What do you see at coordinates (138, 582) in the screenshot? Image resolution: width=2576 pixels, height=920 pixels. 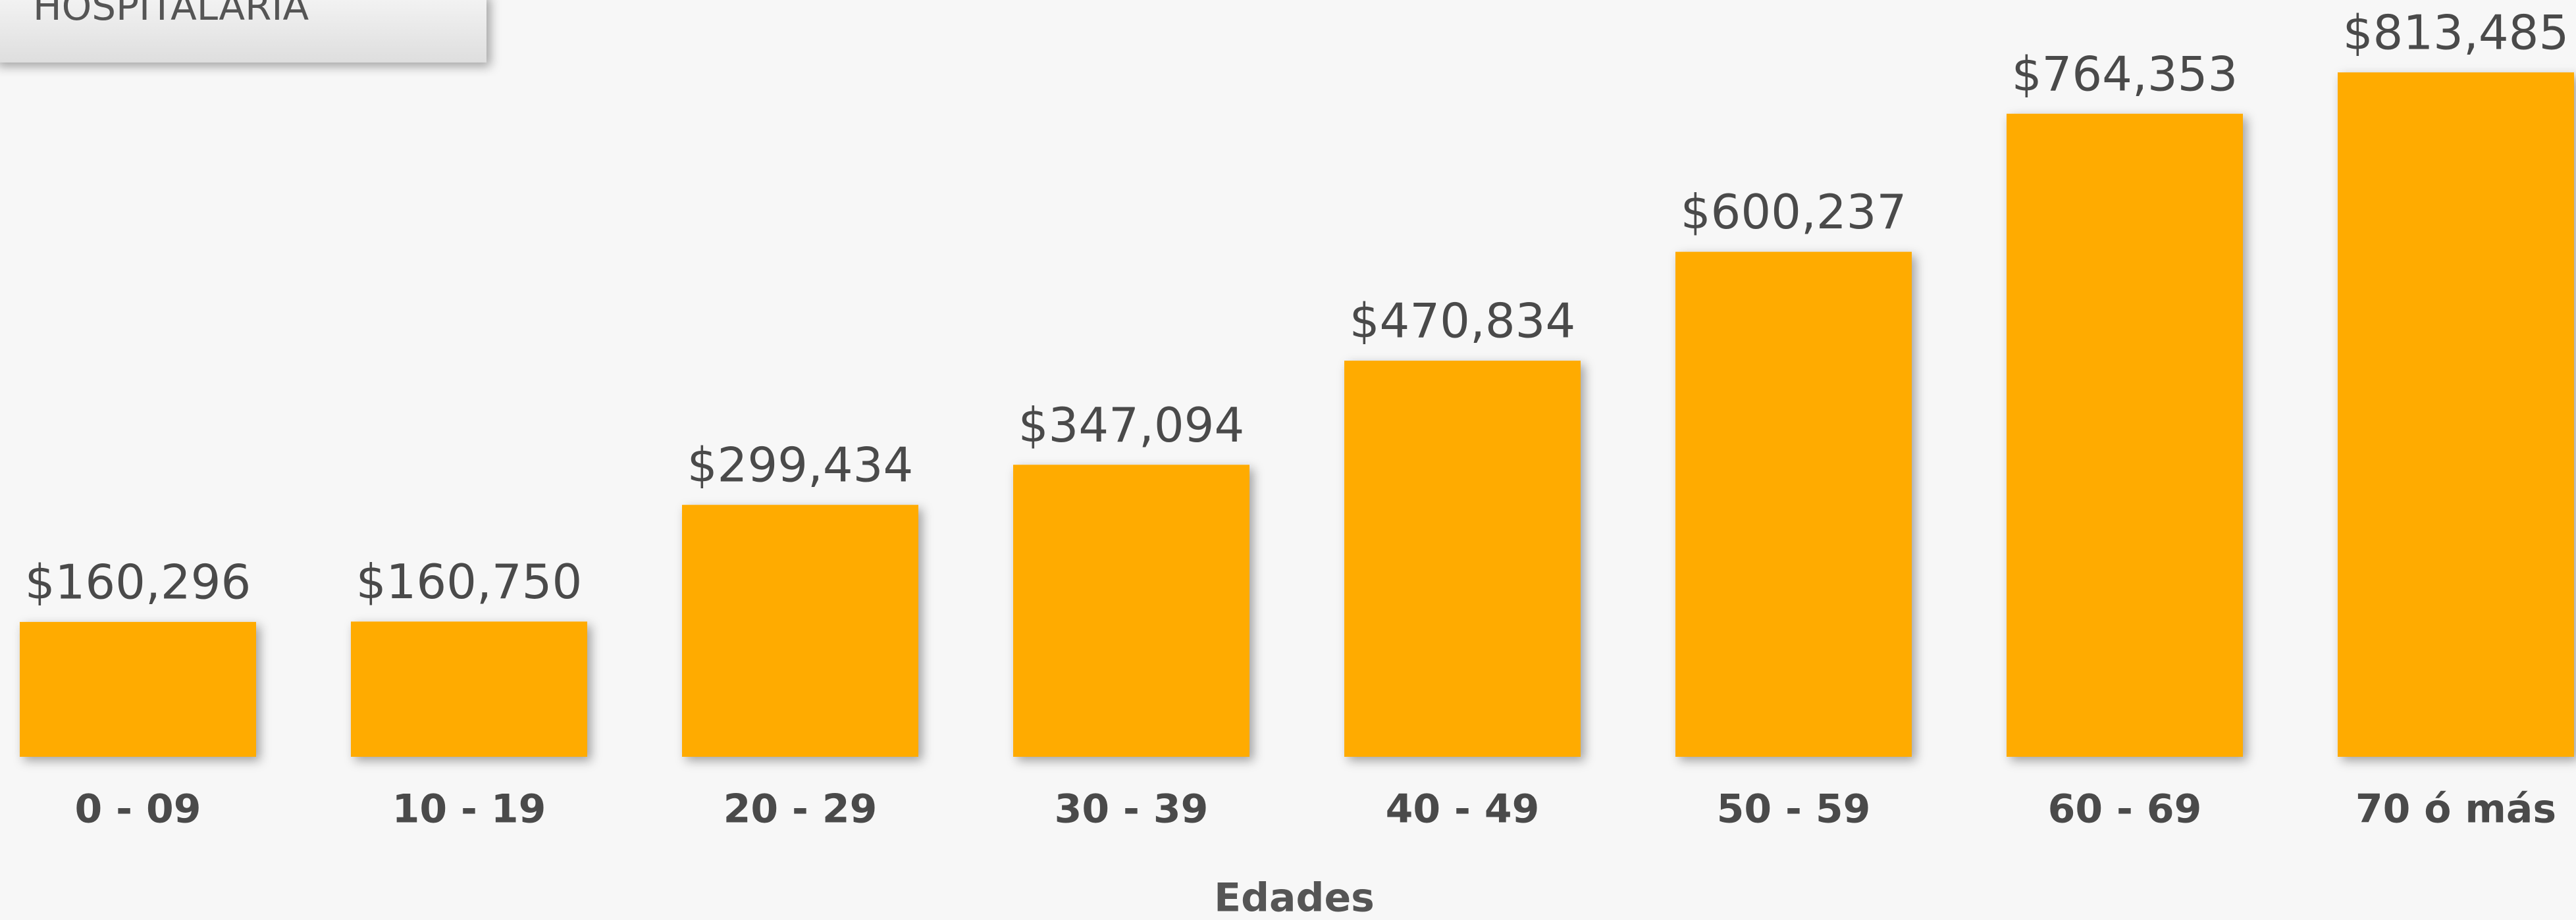 I see `value-label: $160,296` at bounding box center [138, 582].